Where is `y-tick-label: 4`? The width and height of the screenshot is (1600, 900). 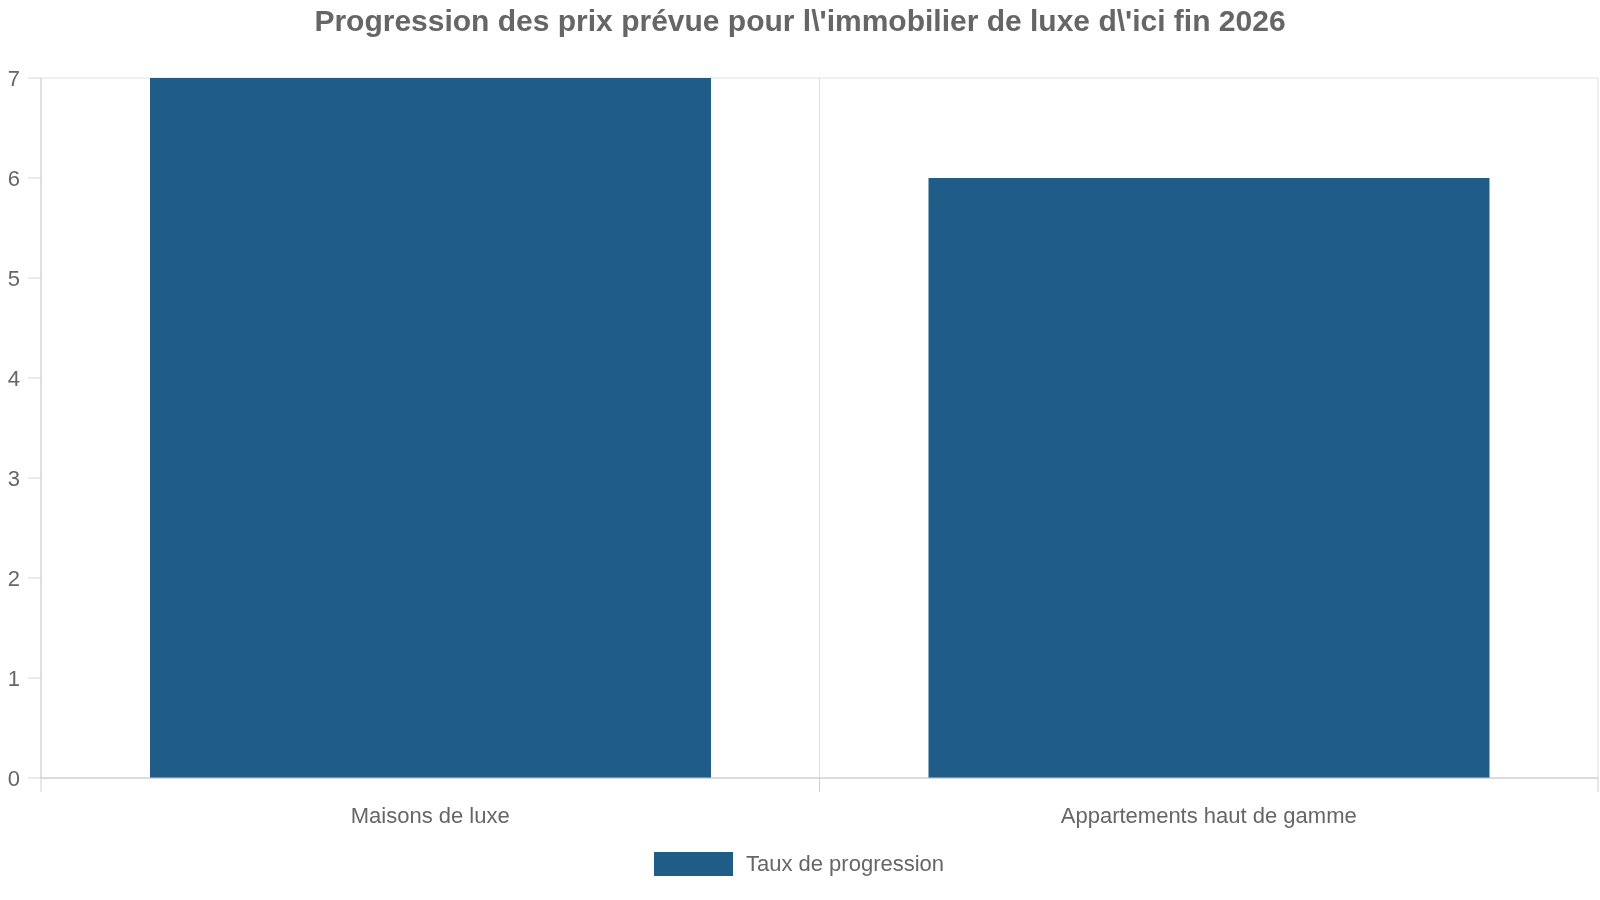
y-tick-label: 4 is located at coordinates (13, 378).